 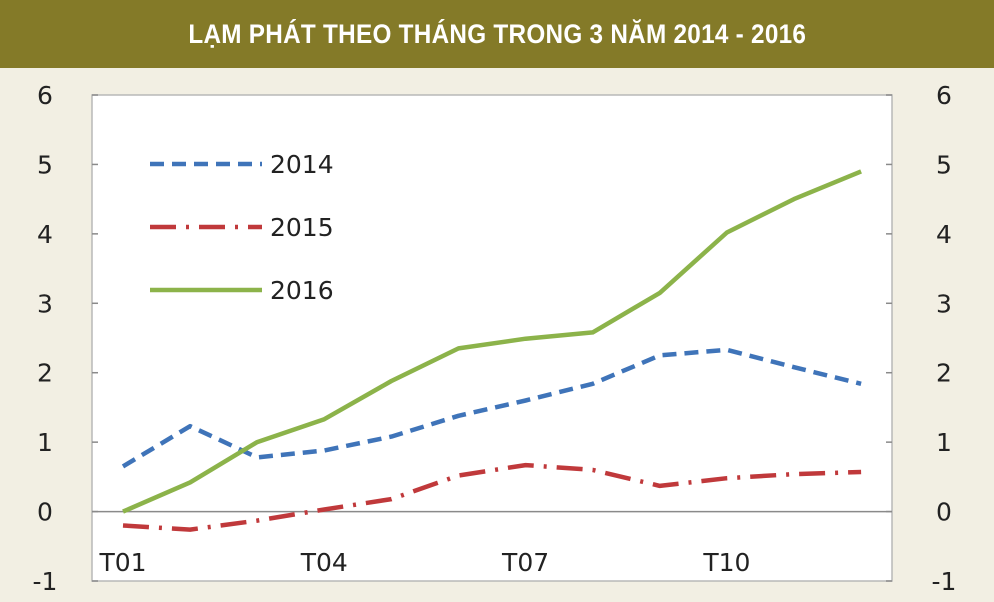 What do you see at coordinates (45, 303) in the screenshot?
I see `y-tick-label-left: 3` at bounding box center [45, 303].